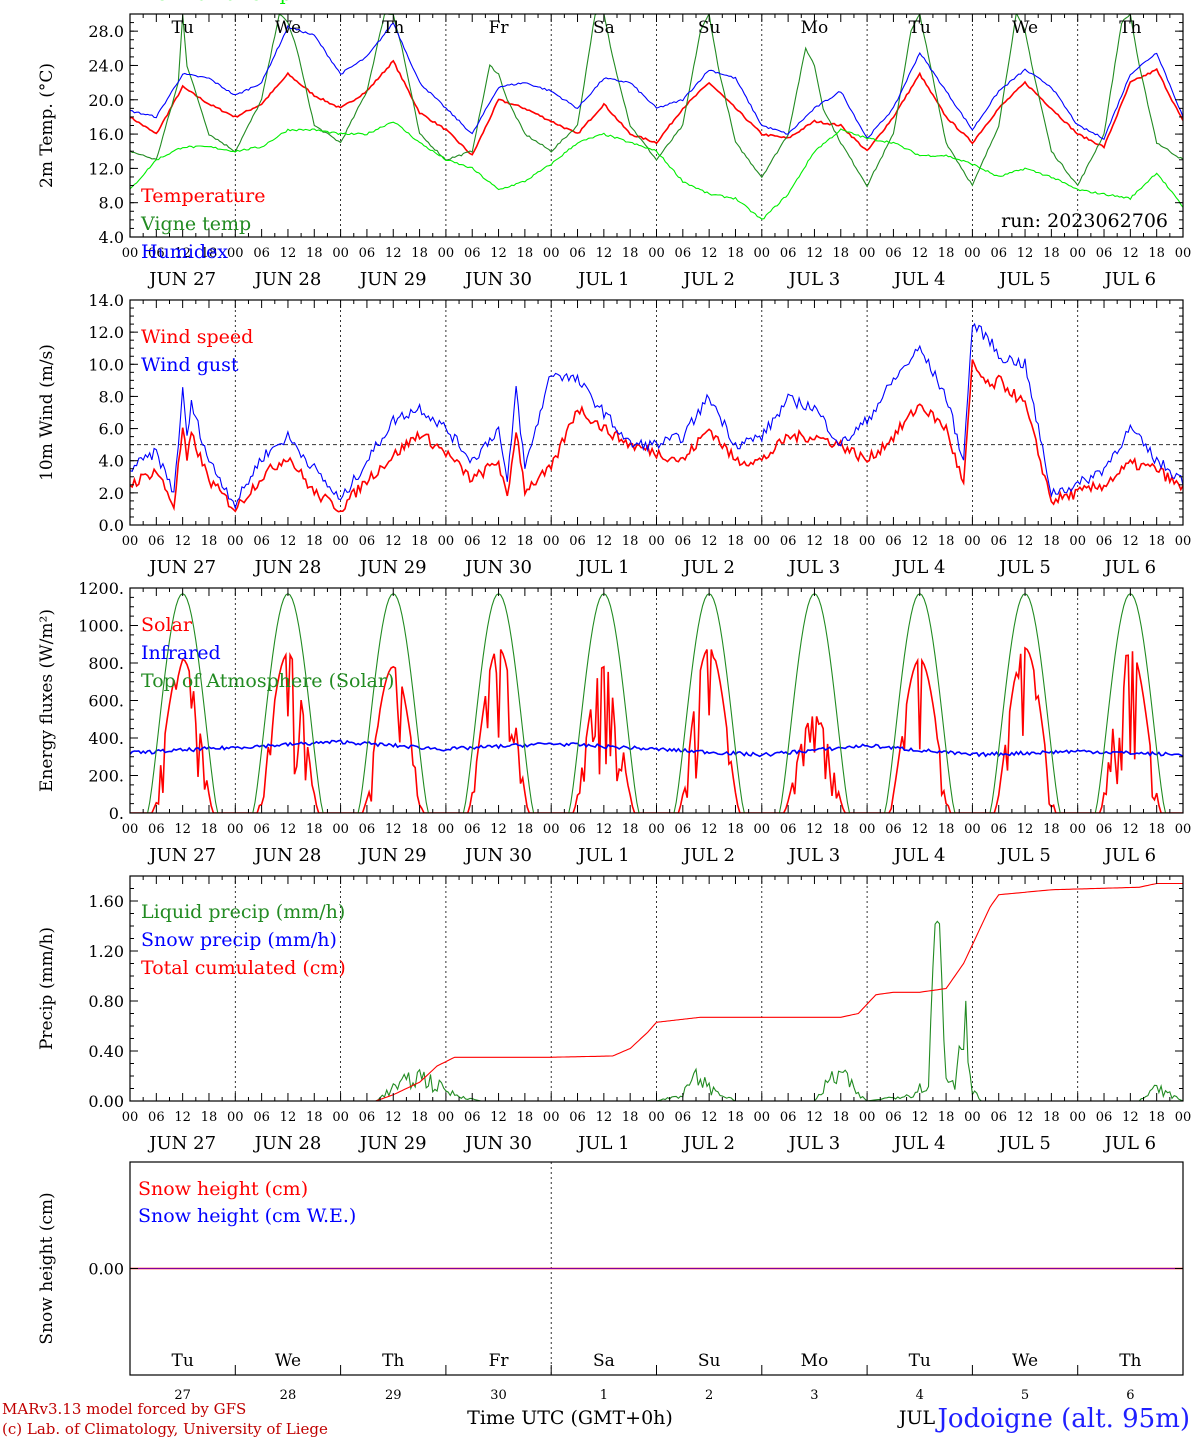 The height and width of the screenshot is (1440, 1194). Describe the element at coordinates (106, 701) in the screenshot. I see `y-tick-label: 600.` at that location.